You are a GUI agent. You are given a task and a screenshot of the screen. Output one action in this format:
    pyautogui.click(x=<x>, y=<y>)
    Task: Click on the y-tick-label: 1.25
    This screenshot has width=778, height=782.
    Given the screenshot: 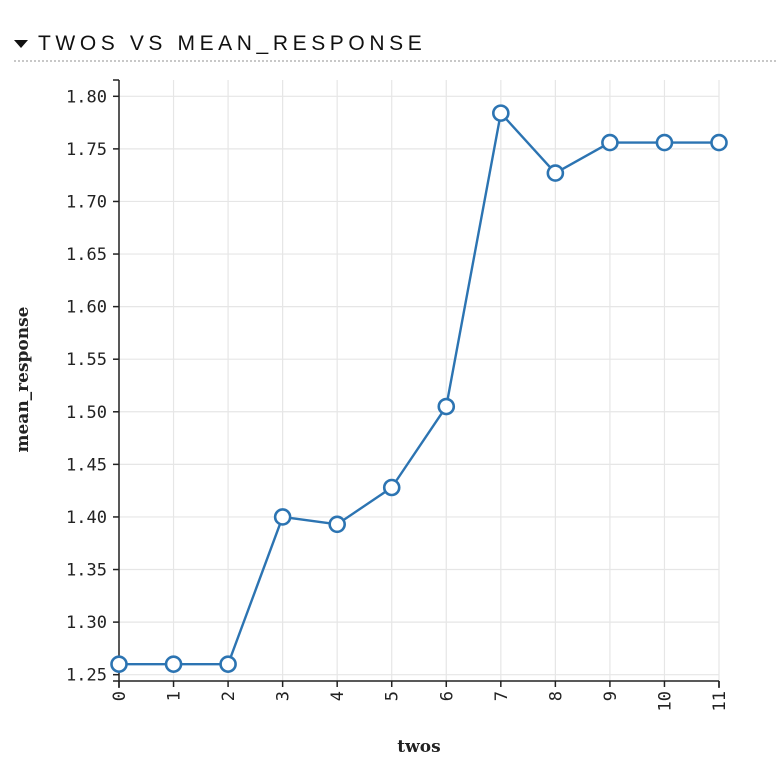 What is the action you would take?
    pyautogui.click(x=86, y=676)
    